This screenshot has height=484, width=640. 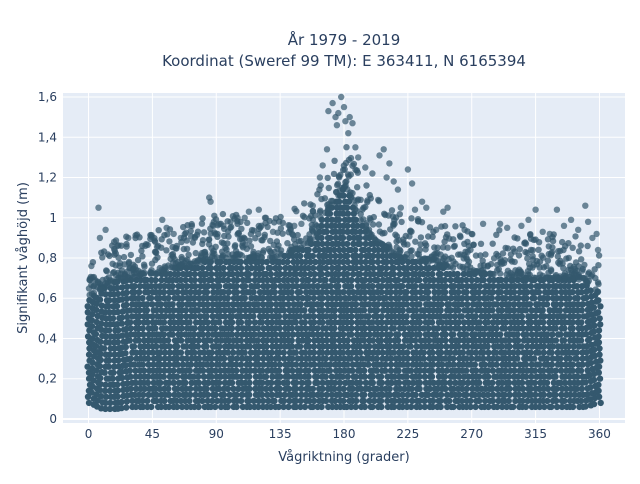 What do you see at coordinates (344, 434) in the screenshot?
I see `x-tick-label: 180` at bounding box center [344, 434].